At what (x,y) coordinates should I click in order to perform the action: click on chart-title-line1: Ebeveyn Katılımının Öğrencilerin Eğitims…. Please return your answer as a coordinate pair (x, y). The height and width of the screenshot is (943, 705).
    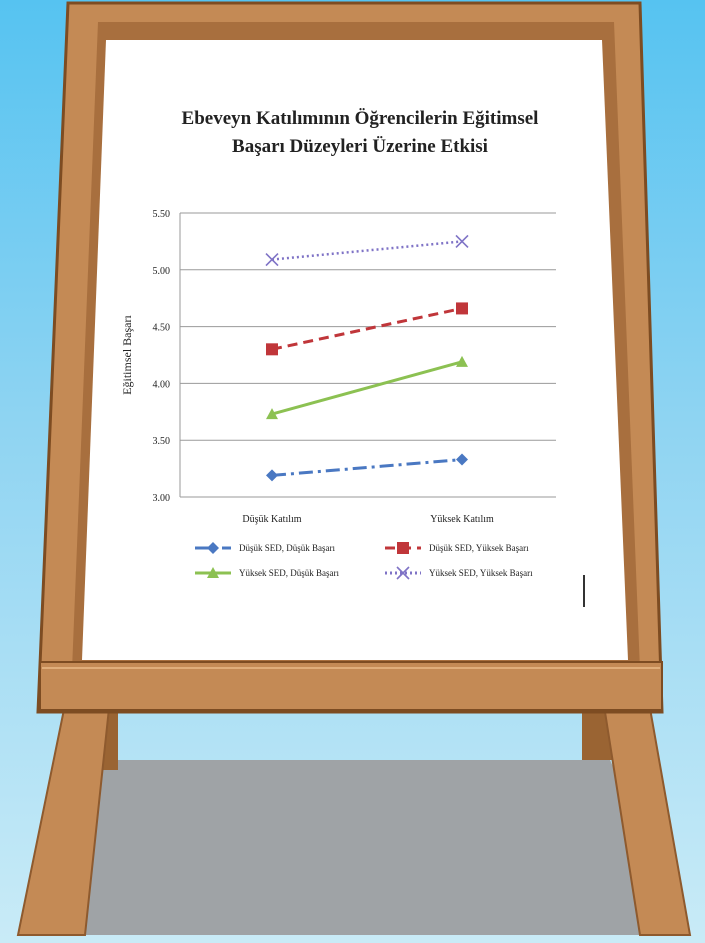
    Looking at the image, I should click on (360, 118).